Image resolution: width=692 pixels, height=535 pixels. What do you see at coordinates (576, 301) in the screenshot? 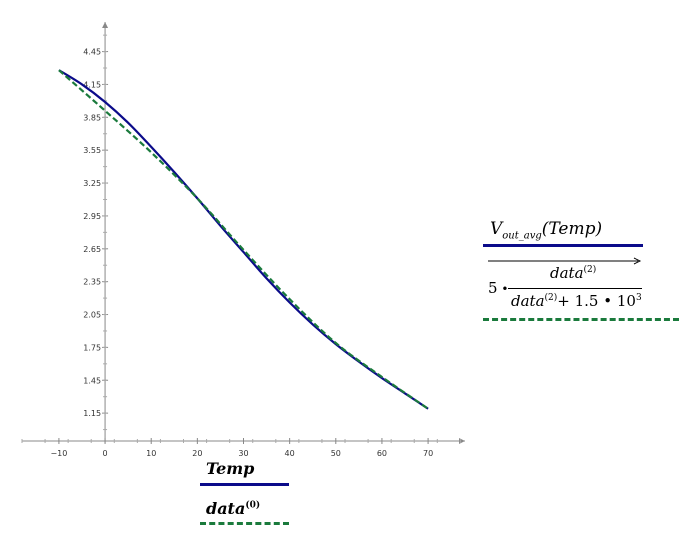
I see `y-legend-denominator: data(2)+ 1.5 • 103` at bounding box center [576, 301].